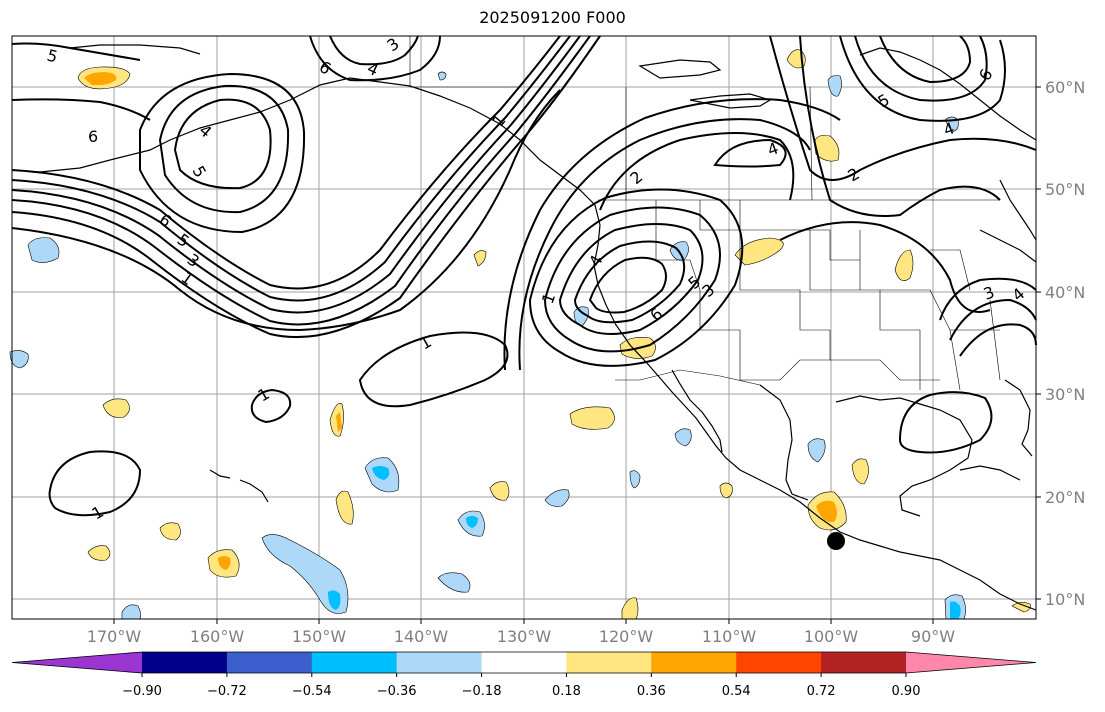 The height and width of the screenshot is (712, 1105). I want to click on colorbar-tick-label: −0.72, so click(227, 691).